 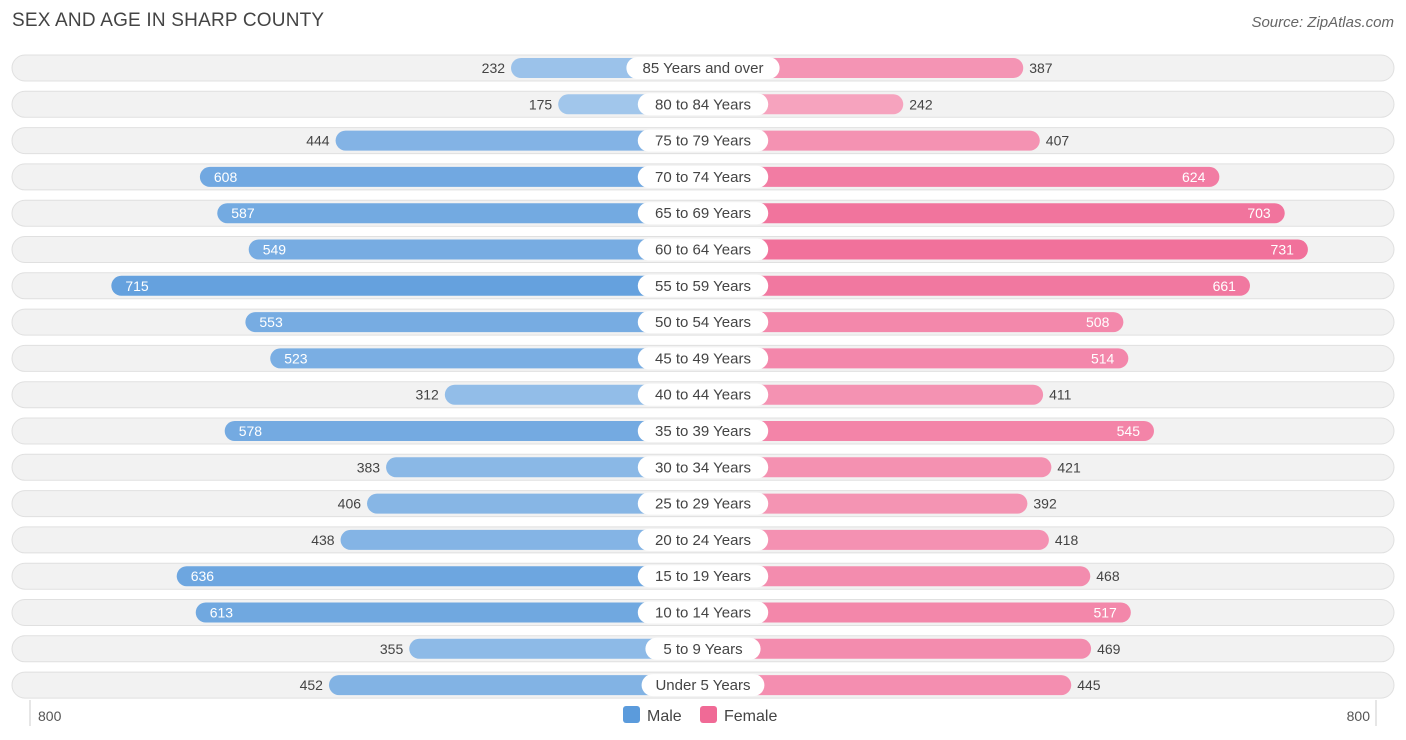 What do you see at coordinates (318, 141) in the screenshot?
I see `male-value-label: 444` at bounding box center [318, 141].